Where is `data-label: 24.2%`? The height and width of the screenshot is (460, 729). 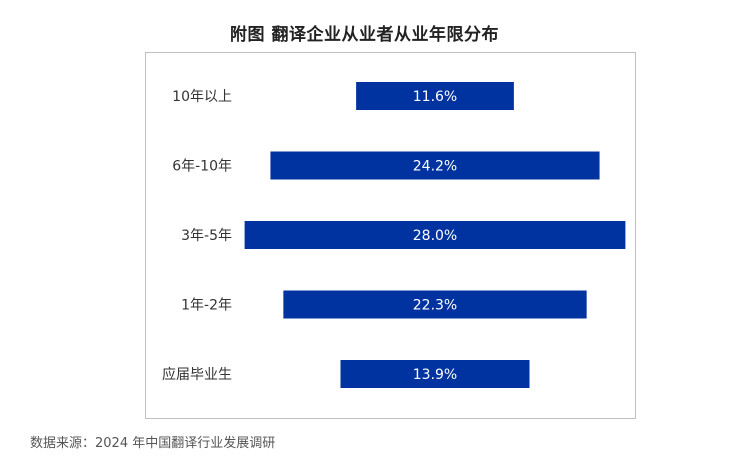 data-label: 24.2% is located at coordinates (435, 167).